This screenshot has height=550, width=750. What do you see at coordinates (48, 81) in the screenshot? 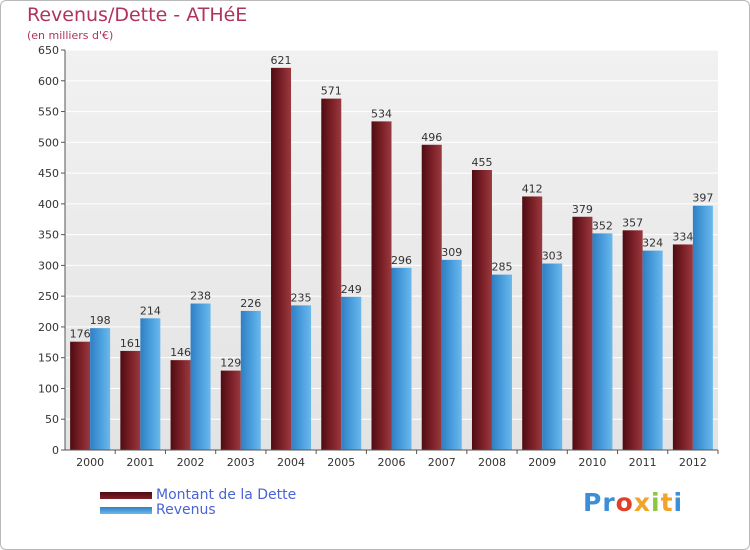
I see `y-tick-label: 600` at bounding box center [48, 81].